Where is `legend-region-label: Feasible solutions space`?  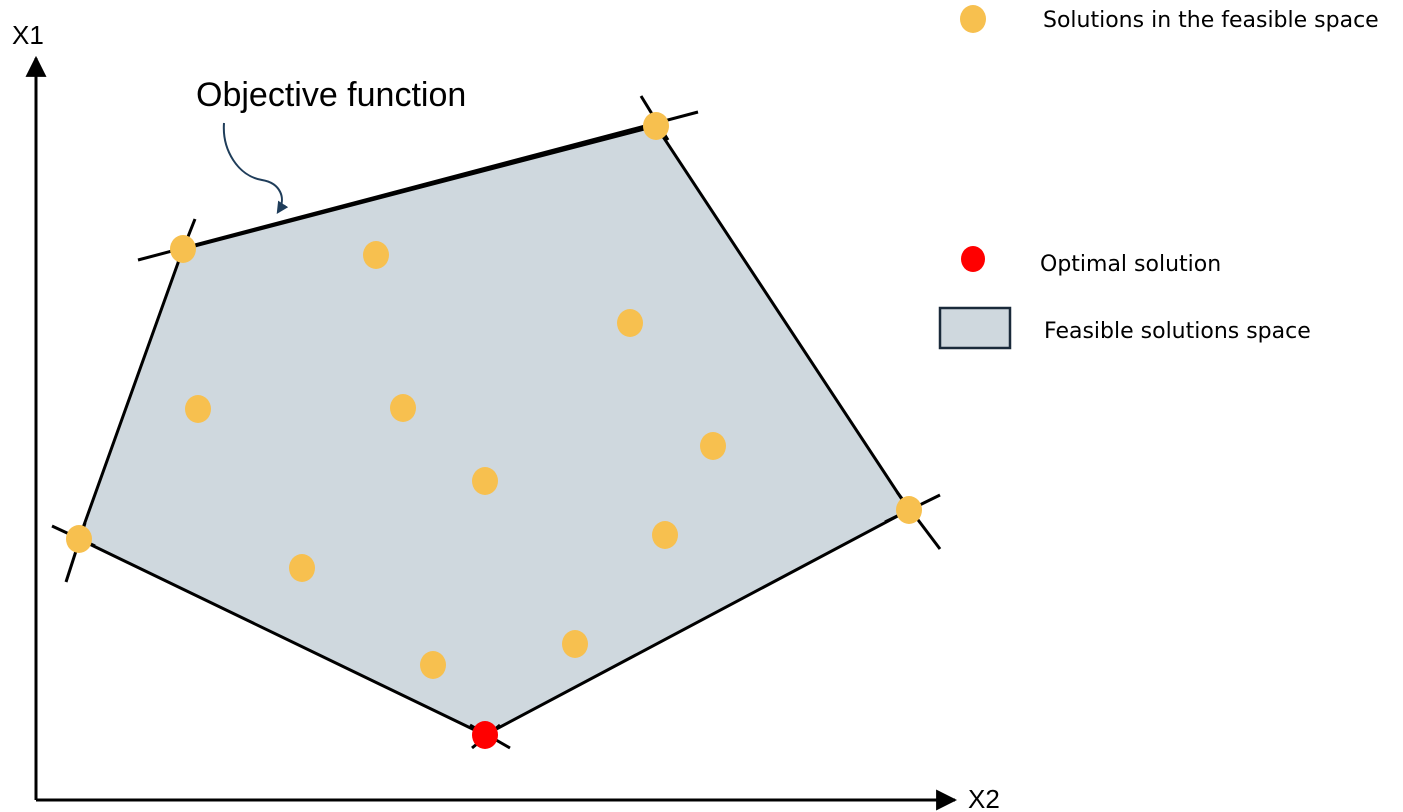
legend-region-label: Feasible solutions space is located at coordinates (1177, 331).